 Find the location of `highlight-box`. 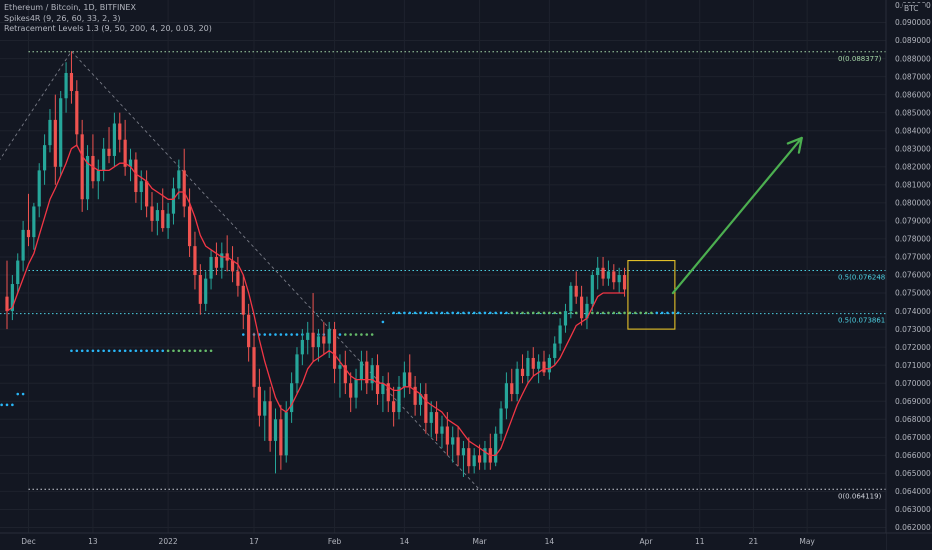

highlight-box is located at coordinates (651, 295).